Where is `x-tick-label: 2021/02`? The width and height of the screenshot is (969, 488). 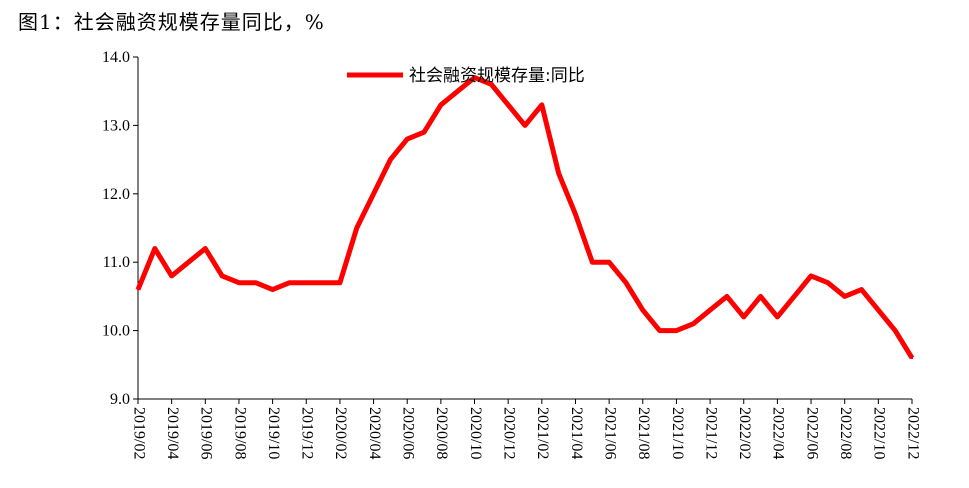
x-tick-label: 2021/02 is located at coordinates (542, 433).